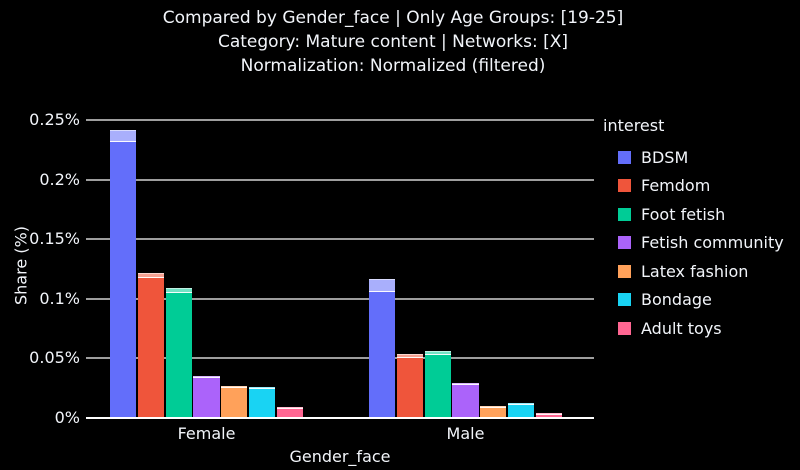 The image size is (800, 470). I want to click on bar-bdsm-male, so click(382, 348).